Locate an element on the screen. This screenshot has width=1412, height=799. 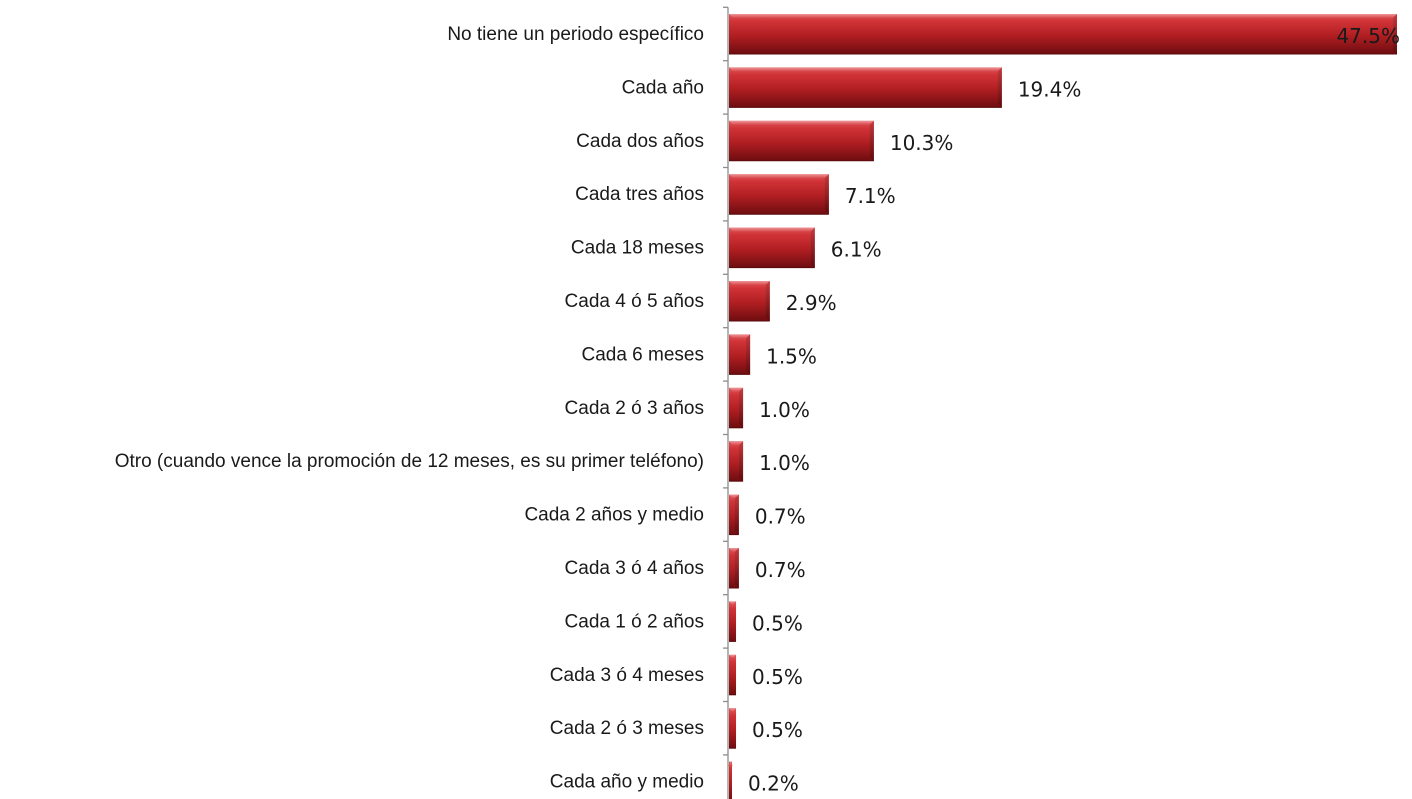
value-label: 6.1% is located at coordinates (856, 250).